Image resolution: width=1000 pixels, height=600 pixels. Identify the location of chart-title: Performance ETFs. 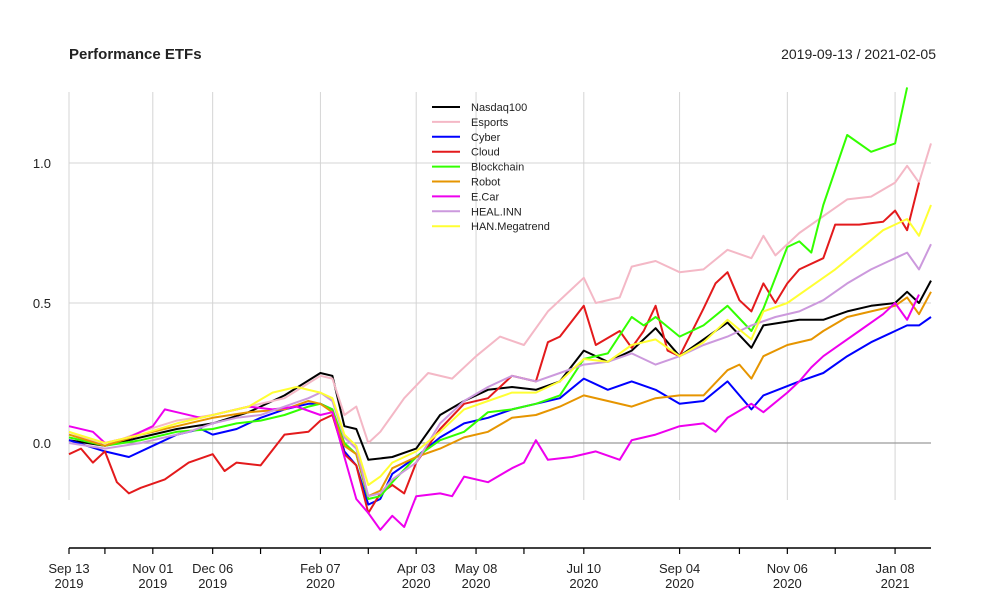
(135, 54).